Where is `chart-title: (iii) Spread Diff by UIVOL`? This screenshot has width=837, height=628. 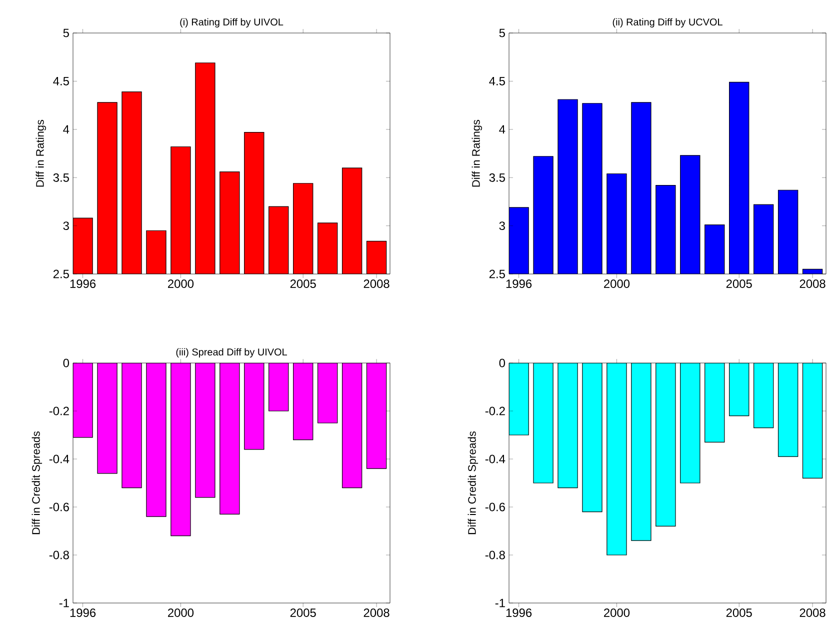
chart-title: (iii) Spread Diff by UIVOL is located at coordinates (231, 353).